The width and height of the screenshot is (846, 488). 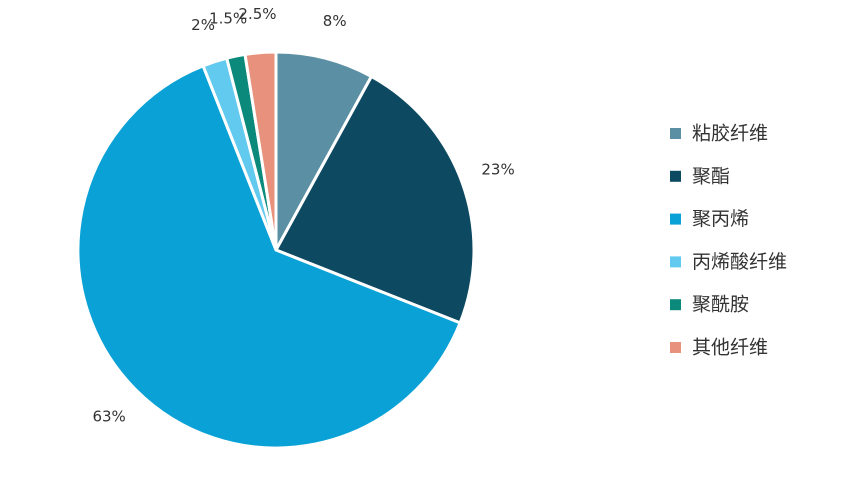 What do you see at coordinates (730, 134) in the screenshot?
I see `legend-label: 粘胶纤维` at bounding box center [730, 134].